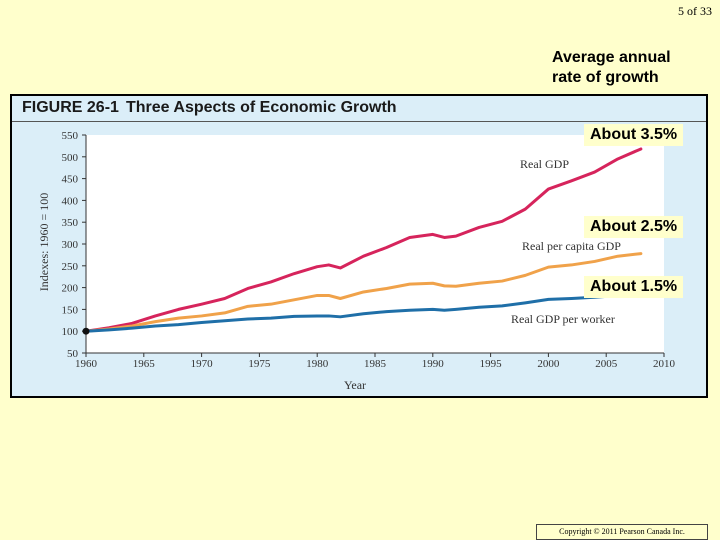 This screenshot has width=720, height=540. What do you see at coordinates (261, 107) in the screenshot?
I see `figure-title: Three Aspects of Economic Growth` at bounding box center [261, 107].